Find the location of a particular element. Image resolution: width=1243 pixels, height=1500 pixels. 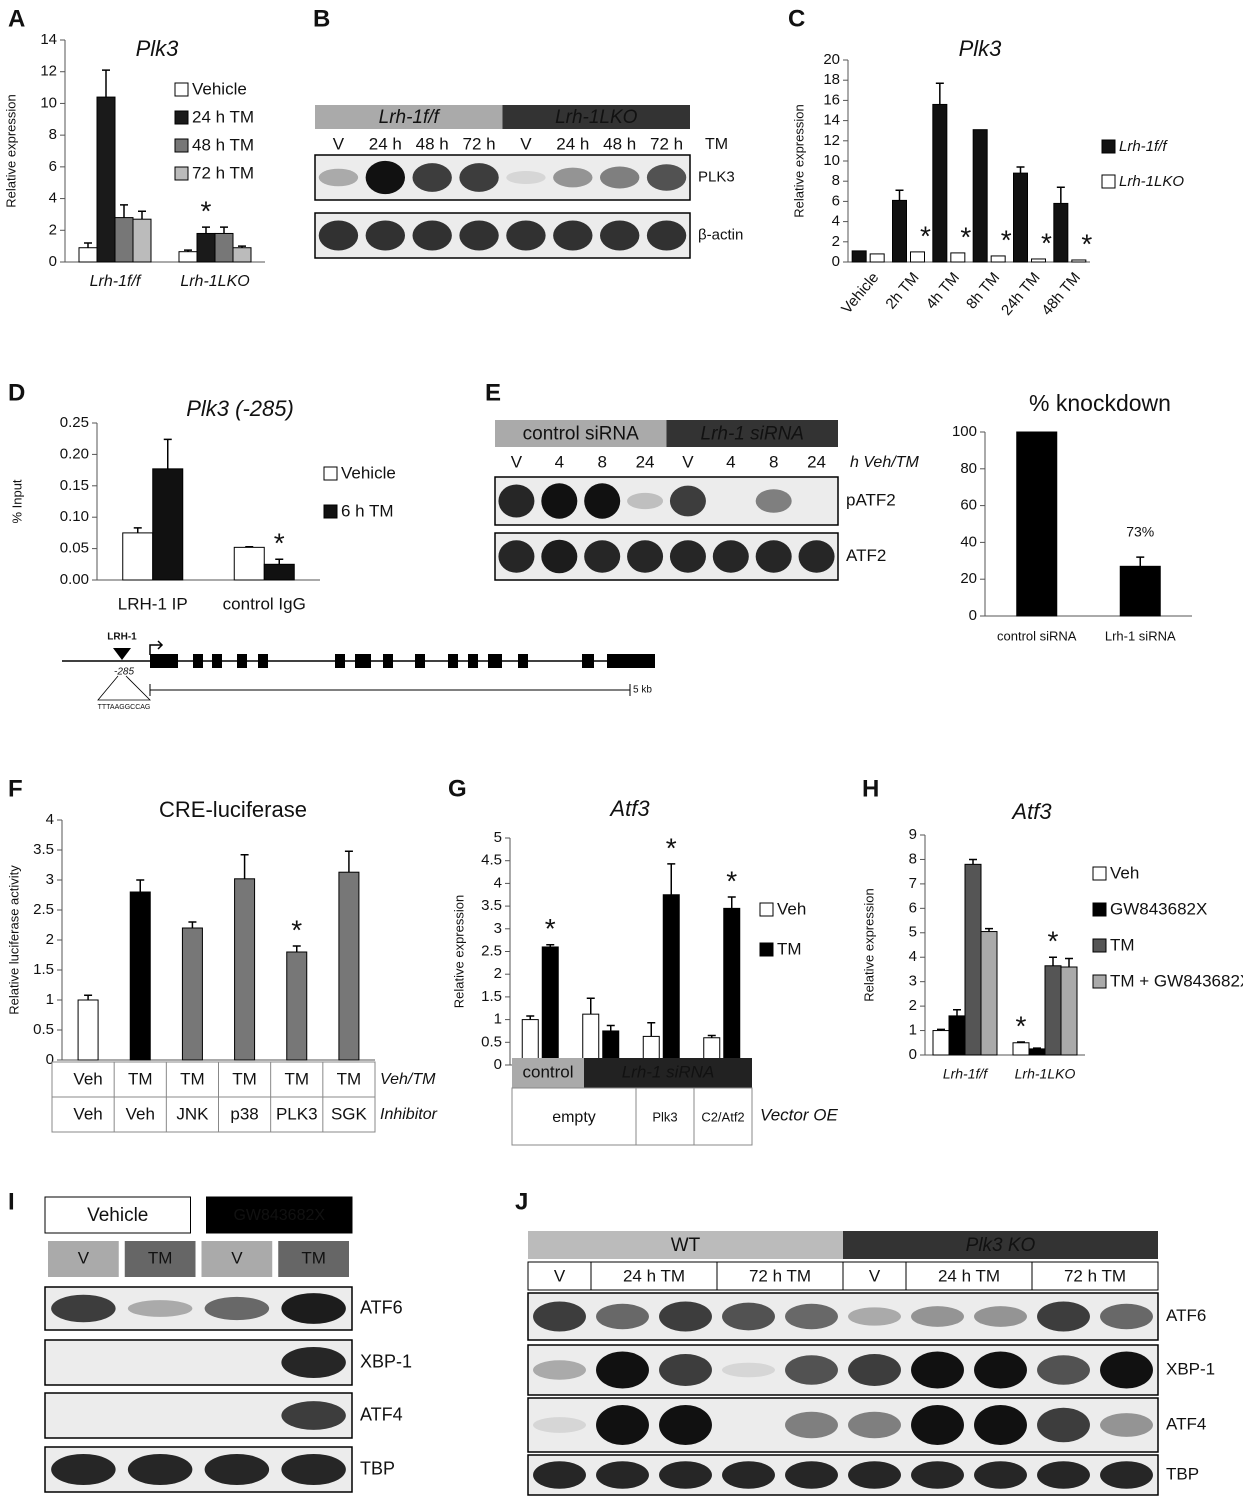

y-tick-label: 18 is located at coordinates (831, 79).